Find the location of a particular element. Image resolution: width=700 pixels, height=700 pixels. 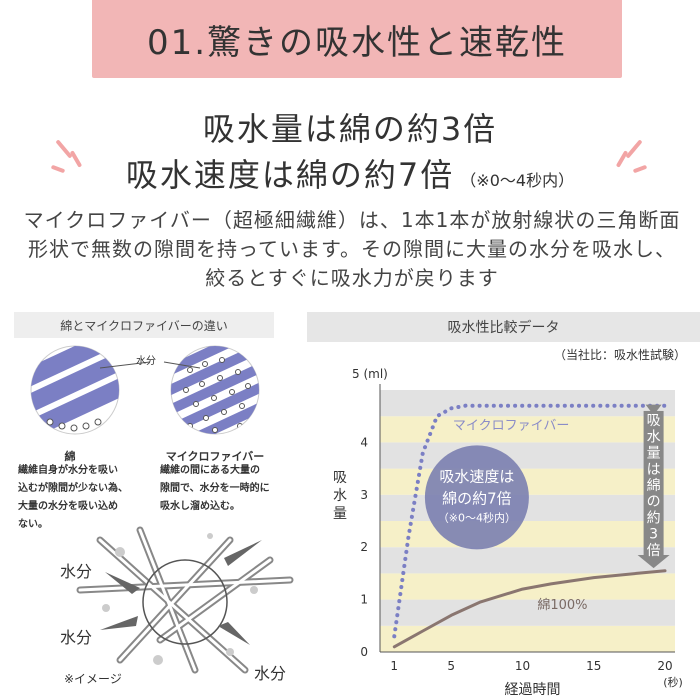

y-tick-label: 3 is located at coordinates (364, 495).